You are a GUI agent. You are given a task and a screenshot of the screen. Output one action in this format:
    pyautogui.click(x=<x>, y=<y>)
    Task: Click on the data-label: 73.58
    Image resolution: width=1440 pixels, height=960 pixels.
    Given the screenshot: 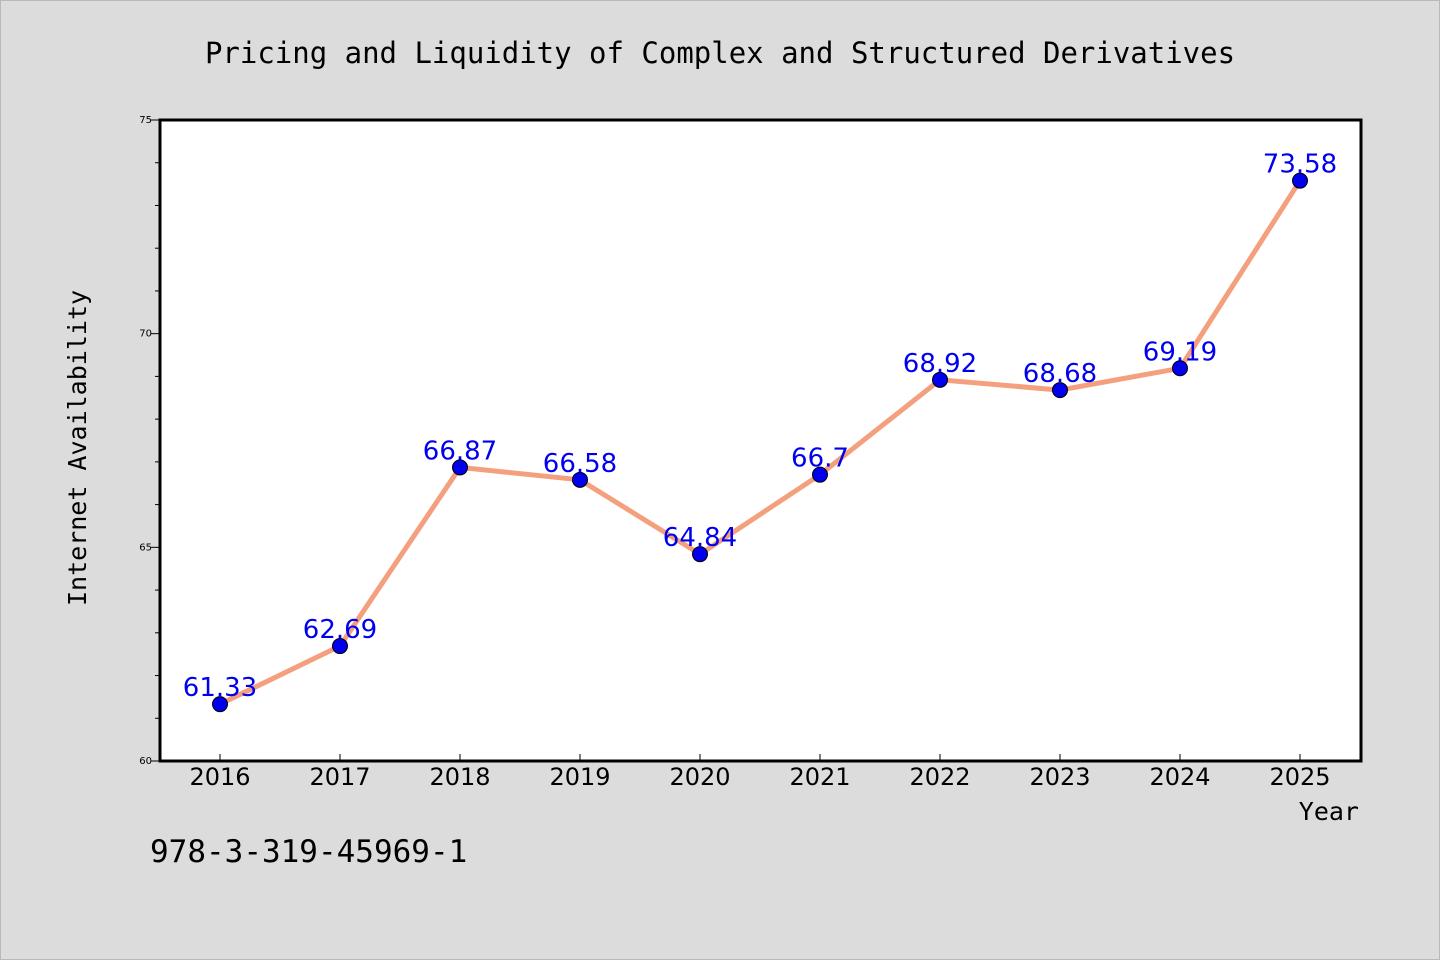 What is the action you would take?
    pyautogui.click(x=1300, y=165)
    